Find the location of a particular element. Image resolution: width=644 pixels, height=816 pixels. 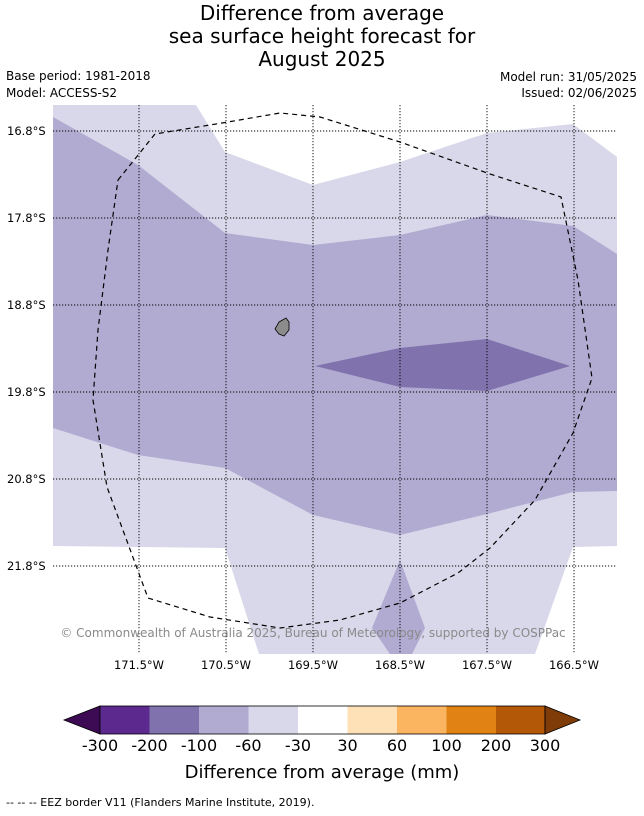

lon-label-167-5: 167.5°W is located at coordinates (487, 665).